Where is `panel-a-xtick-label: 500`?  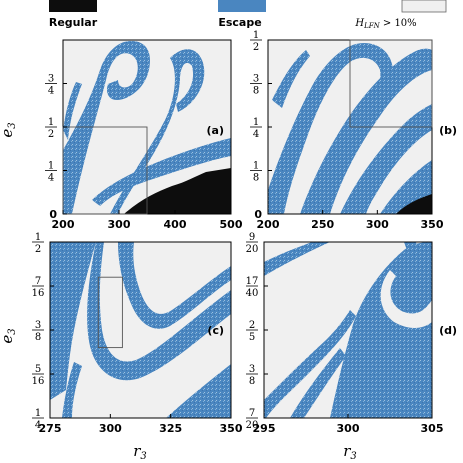
panel-a-xtick-label: 500 is located at coordinates (231, 224).